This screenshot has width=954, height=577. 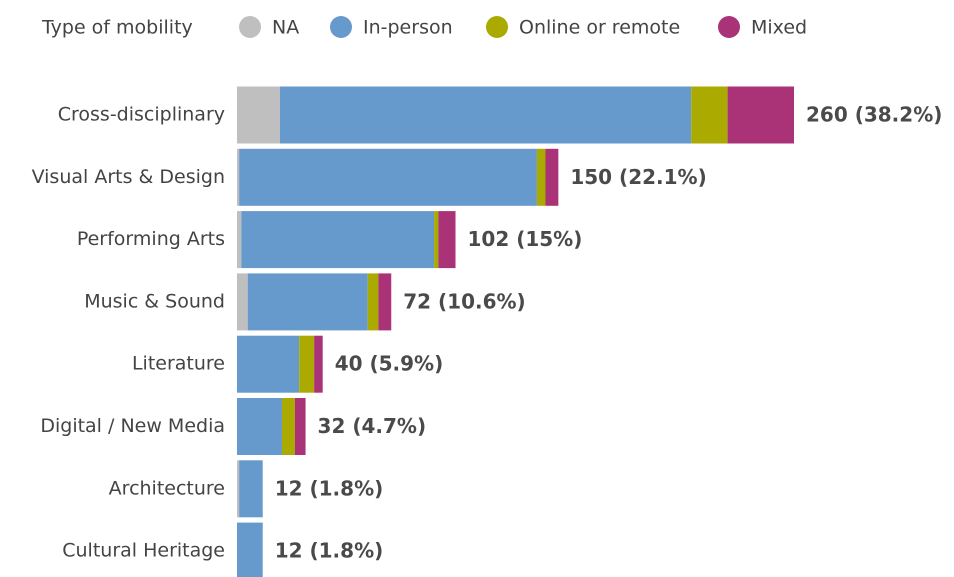 I want to click on legend-label: In-person, so click(x=408, y=28).